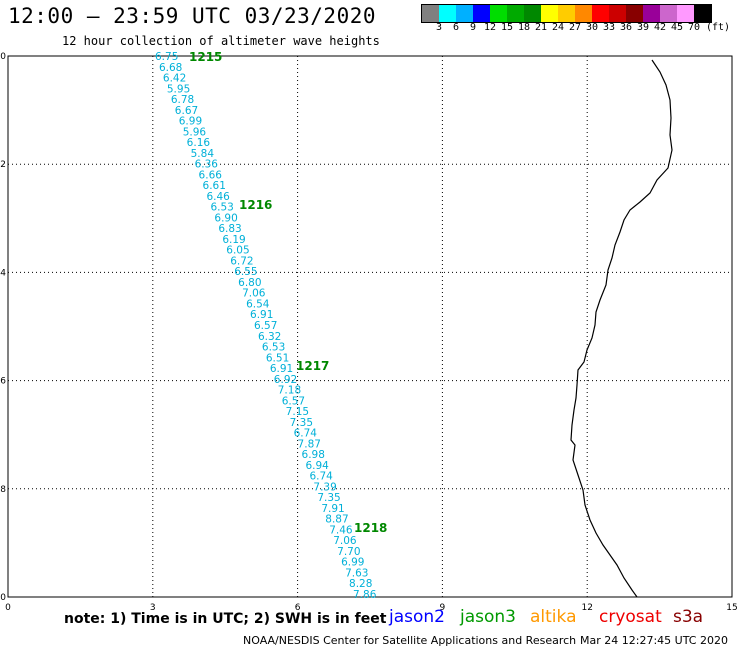  Describe the element at coordinates (324, 487) in the screenshot. I see `wave-height-label: 7.39` at that location.